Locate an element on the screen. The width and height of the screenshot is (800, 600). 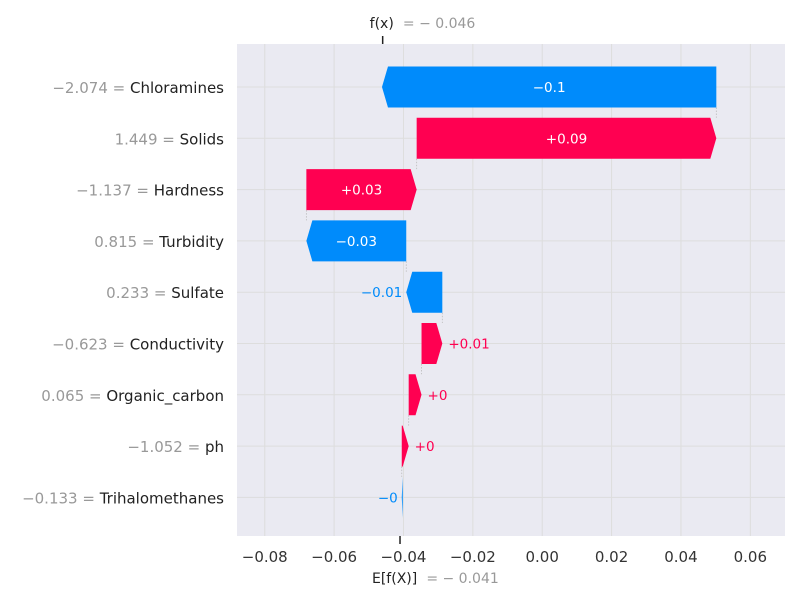
ex-value: = − 0.041 is located at coordinates (462, 579).